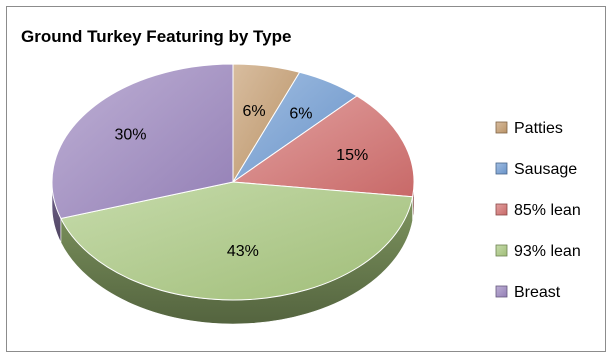 The height and width of the screenshot is (360, 614). Describe the element at coordinates (501, 291) in the screenshot. I see `legend-swatch-breast` at that location.